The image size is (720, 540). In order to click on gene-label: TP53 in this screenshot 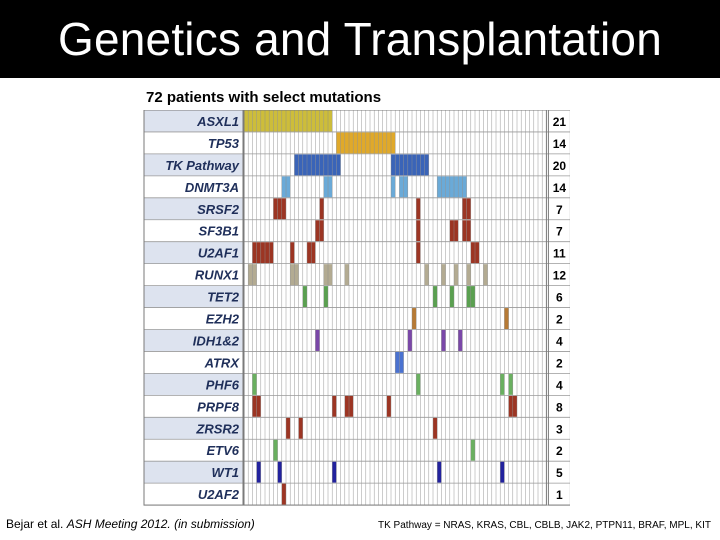, I will do `click(224, 143)`.